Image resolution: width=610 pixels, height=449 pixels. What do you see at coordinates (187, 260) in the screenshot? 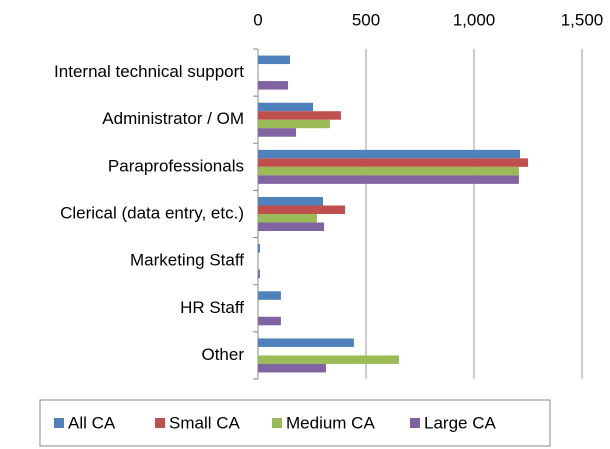
I see `y-tick-label: Marketing Staff` at bounding box center [187, 260].